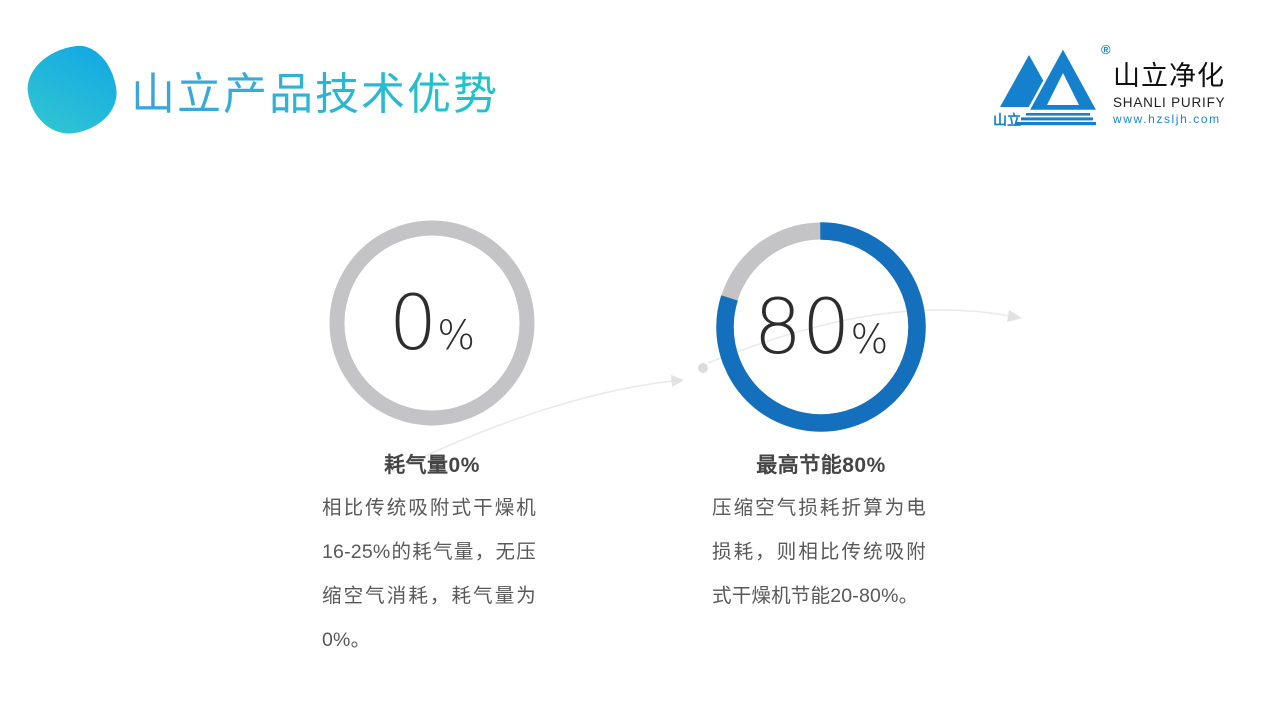  What do you see at coordinates (432, 465) in the screenshot?
I see `stat-heading-left: 耗气量0%` at bounding box center [432, 465].